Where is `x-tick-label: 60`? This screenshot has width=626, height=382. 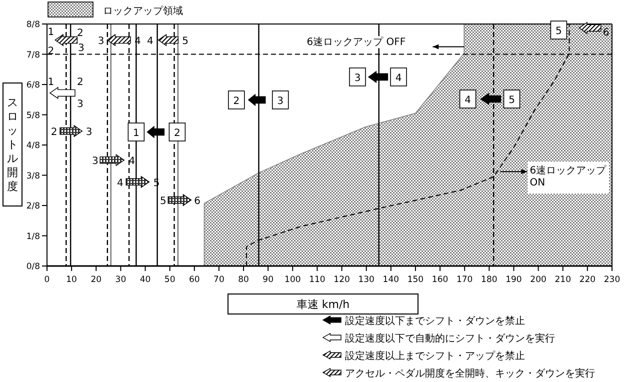
x-tick-label: 60 is located at coordinates (194, 280).